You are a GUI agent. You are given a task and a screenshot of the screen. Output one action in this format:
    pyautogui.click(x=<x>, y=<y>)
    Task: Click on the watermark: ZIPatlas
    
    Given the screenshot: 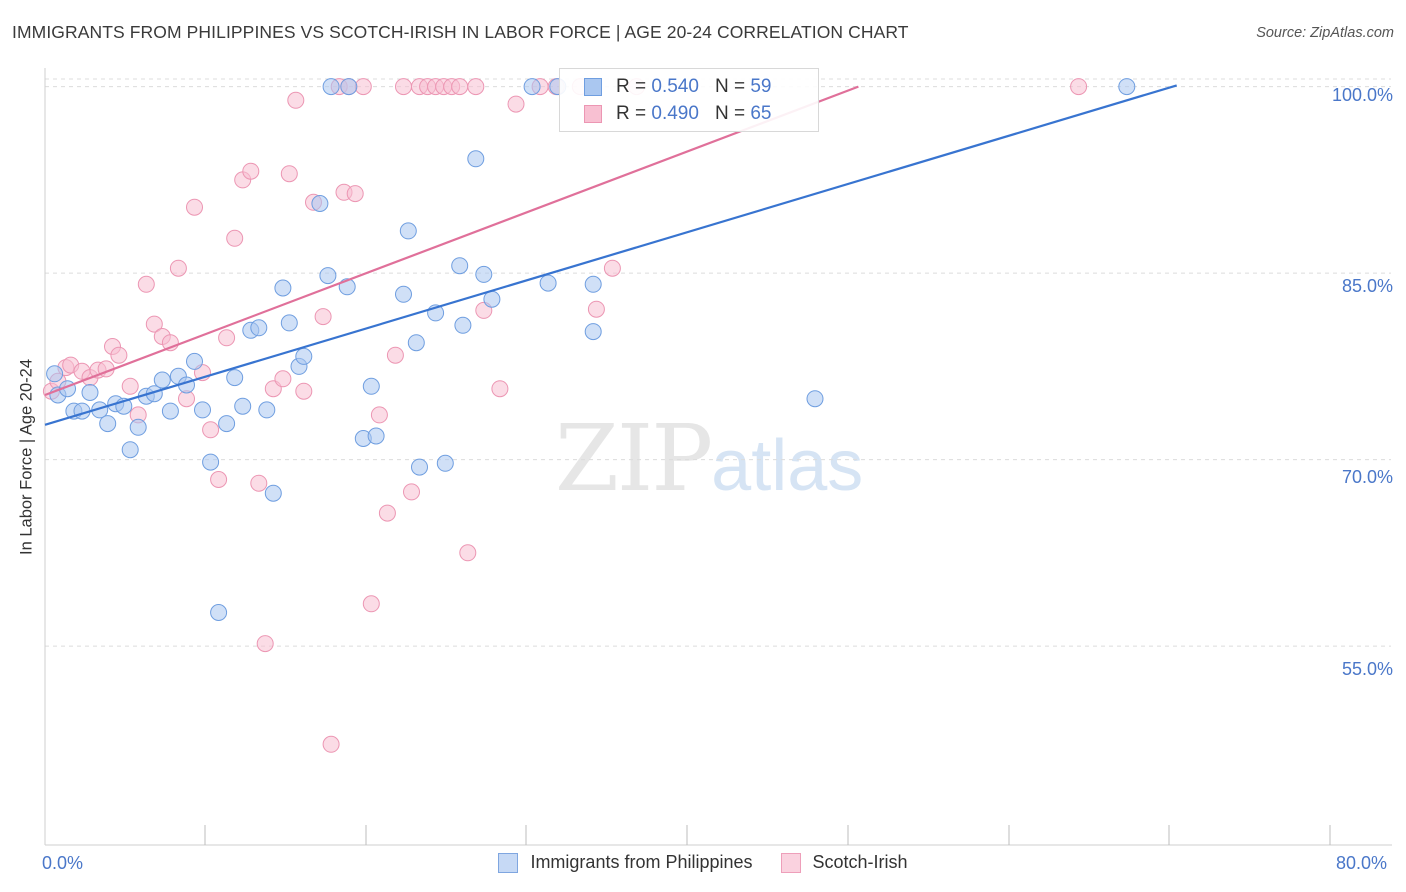 What is the action you would take?
    pyautogui.click(x=709, y=458)
    